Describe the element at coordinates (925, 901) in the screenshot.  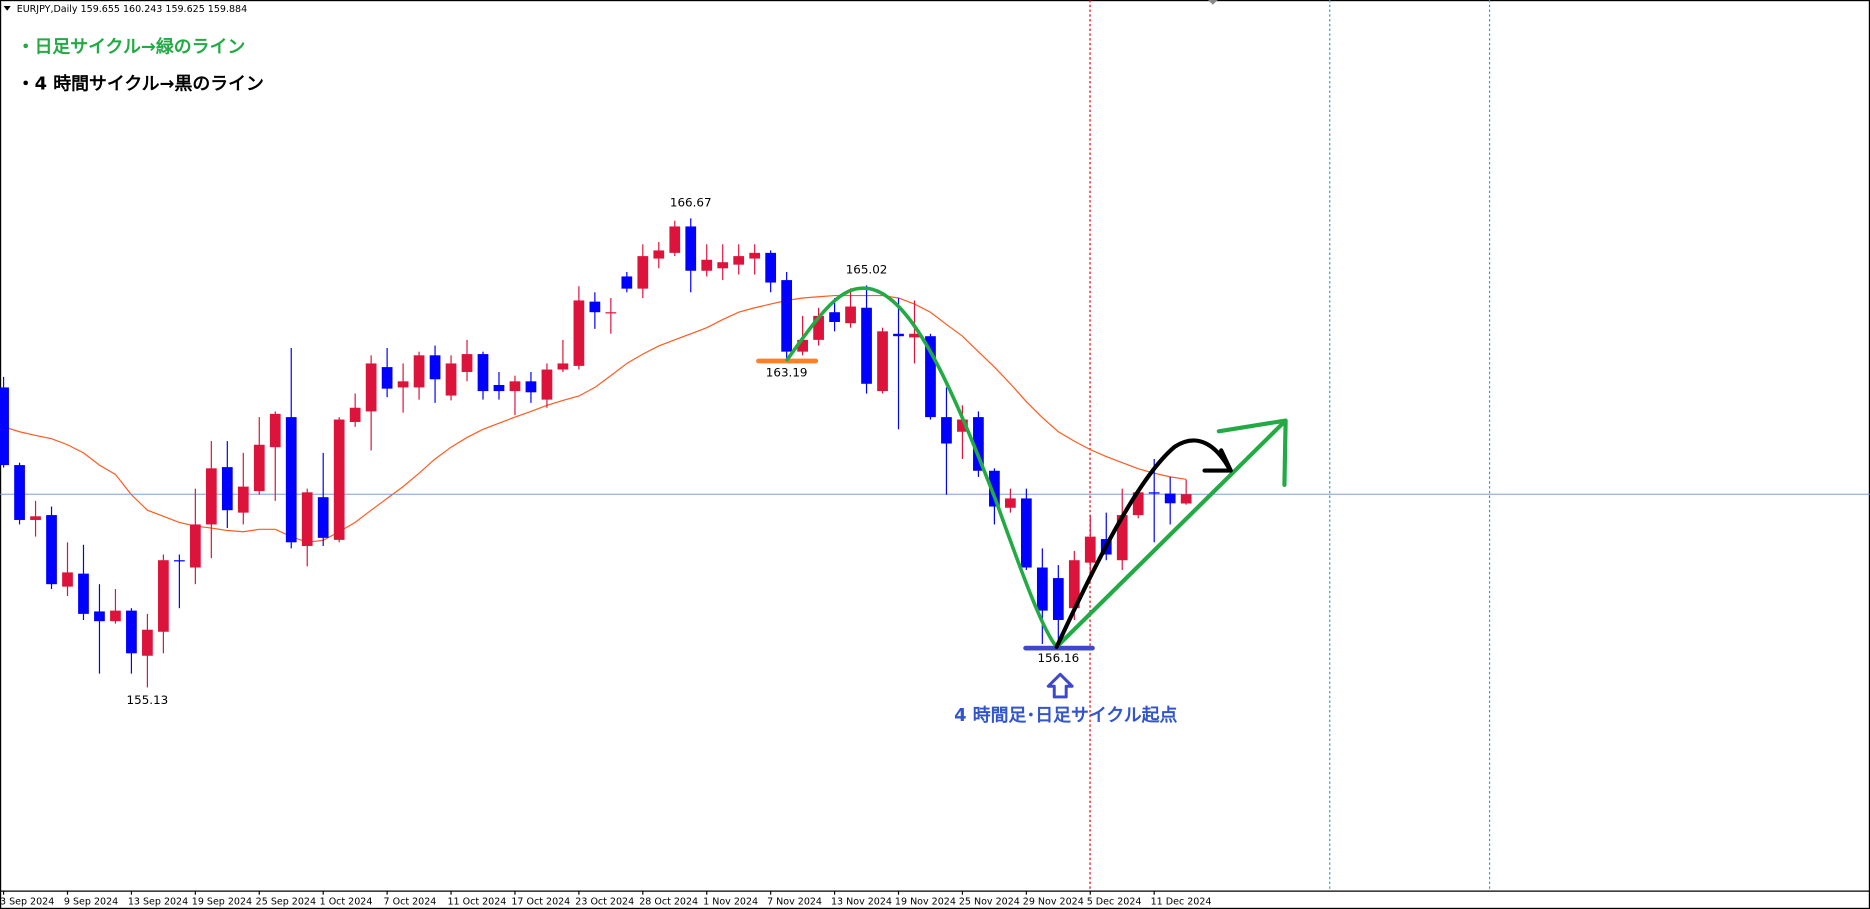
I see `x-tick-label: 19 Nov 2024` at that location.